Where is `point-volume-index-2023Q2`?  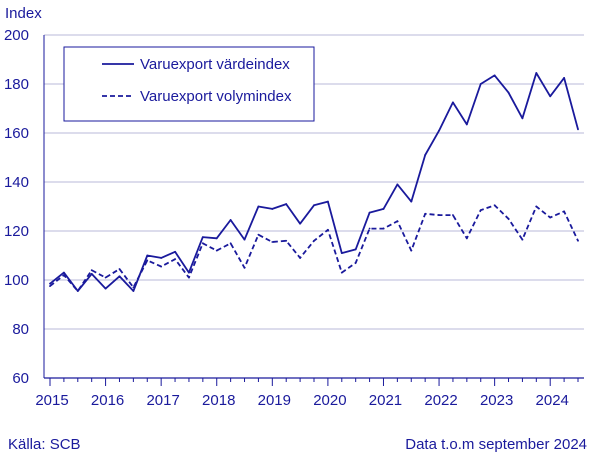 point-volume-index-2023Q2 is located at coordinates (508, 218).